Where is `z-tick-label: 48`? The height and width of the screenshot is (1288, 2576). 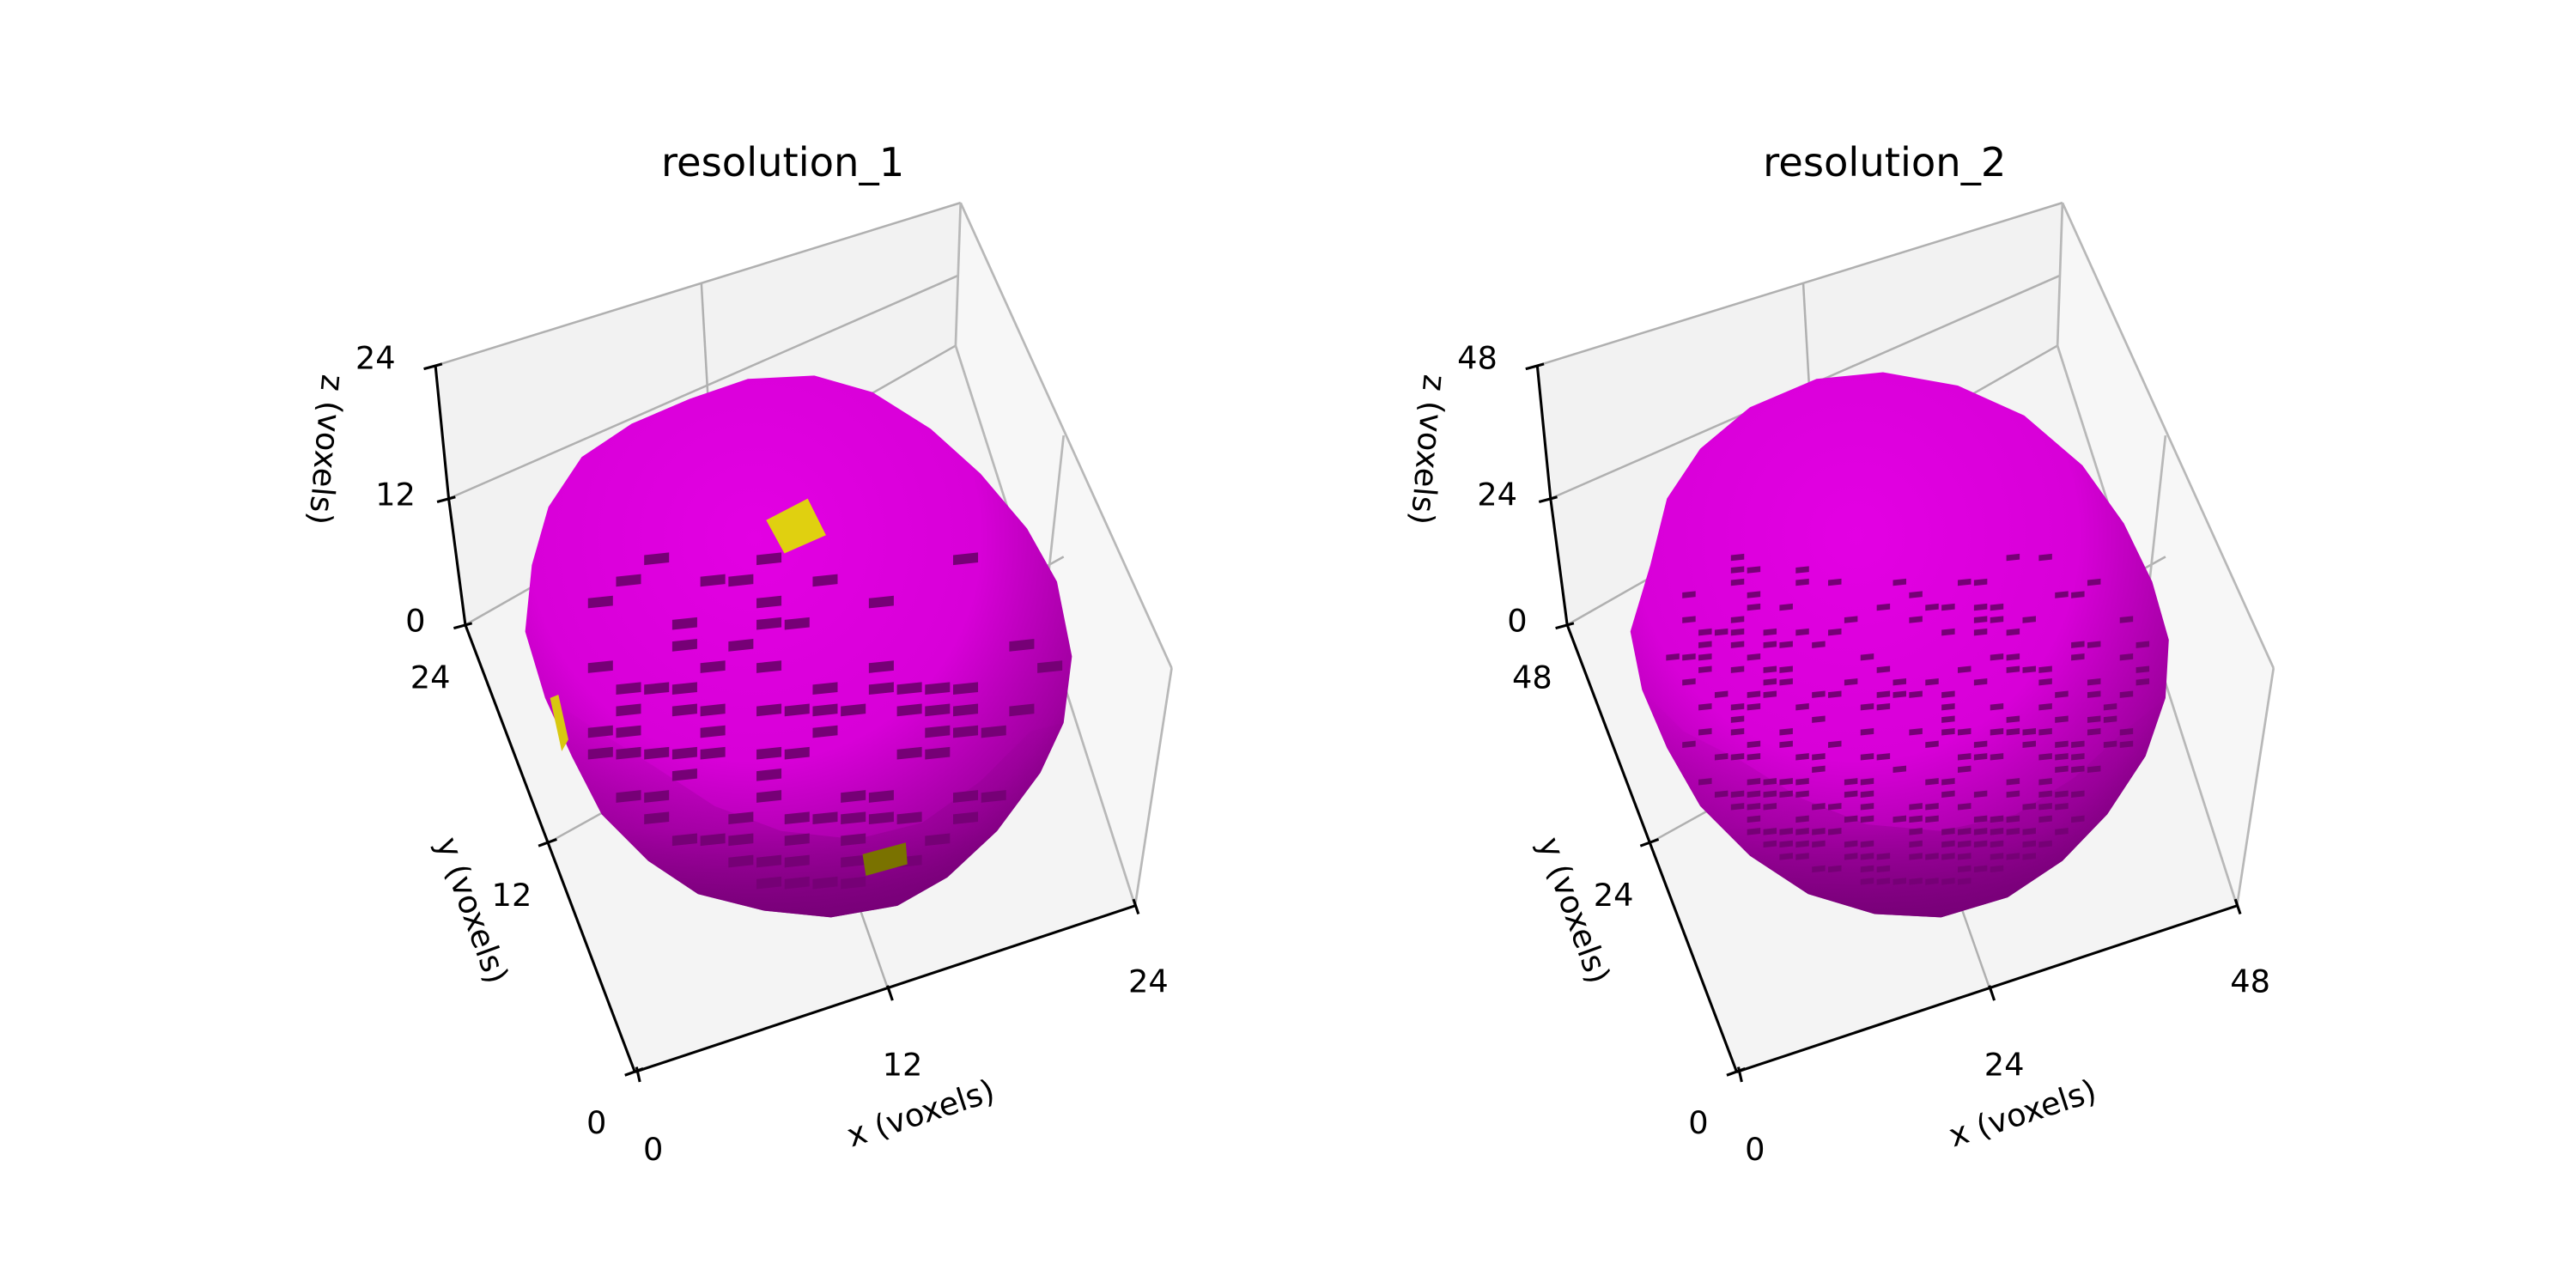 z-tick-label: 48 is located at coordinates (1477, 358).